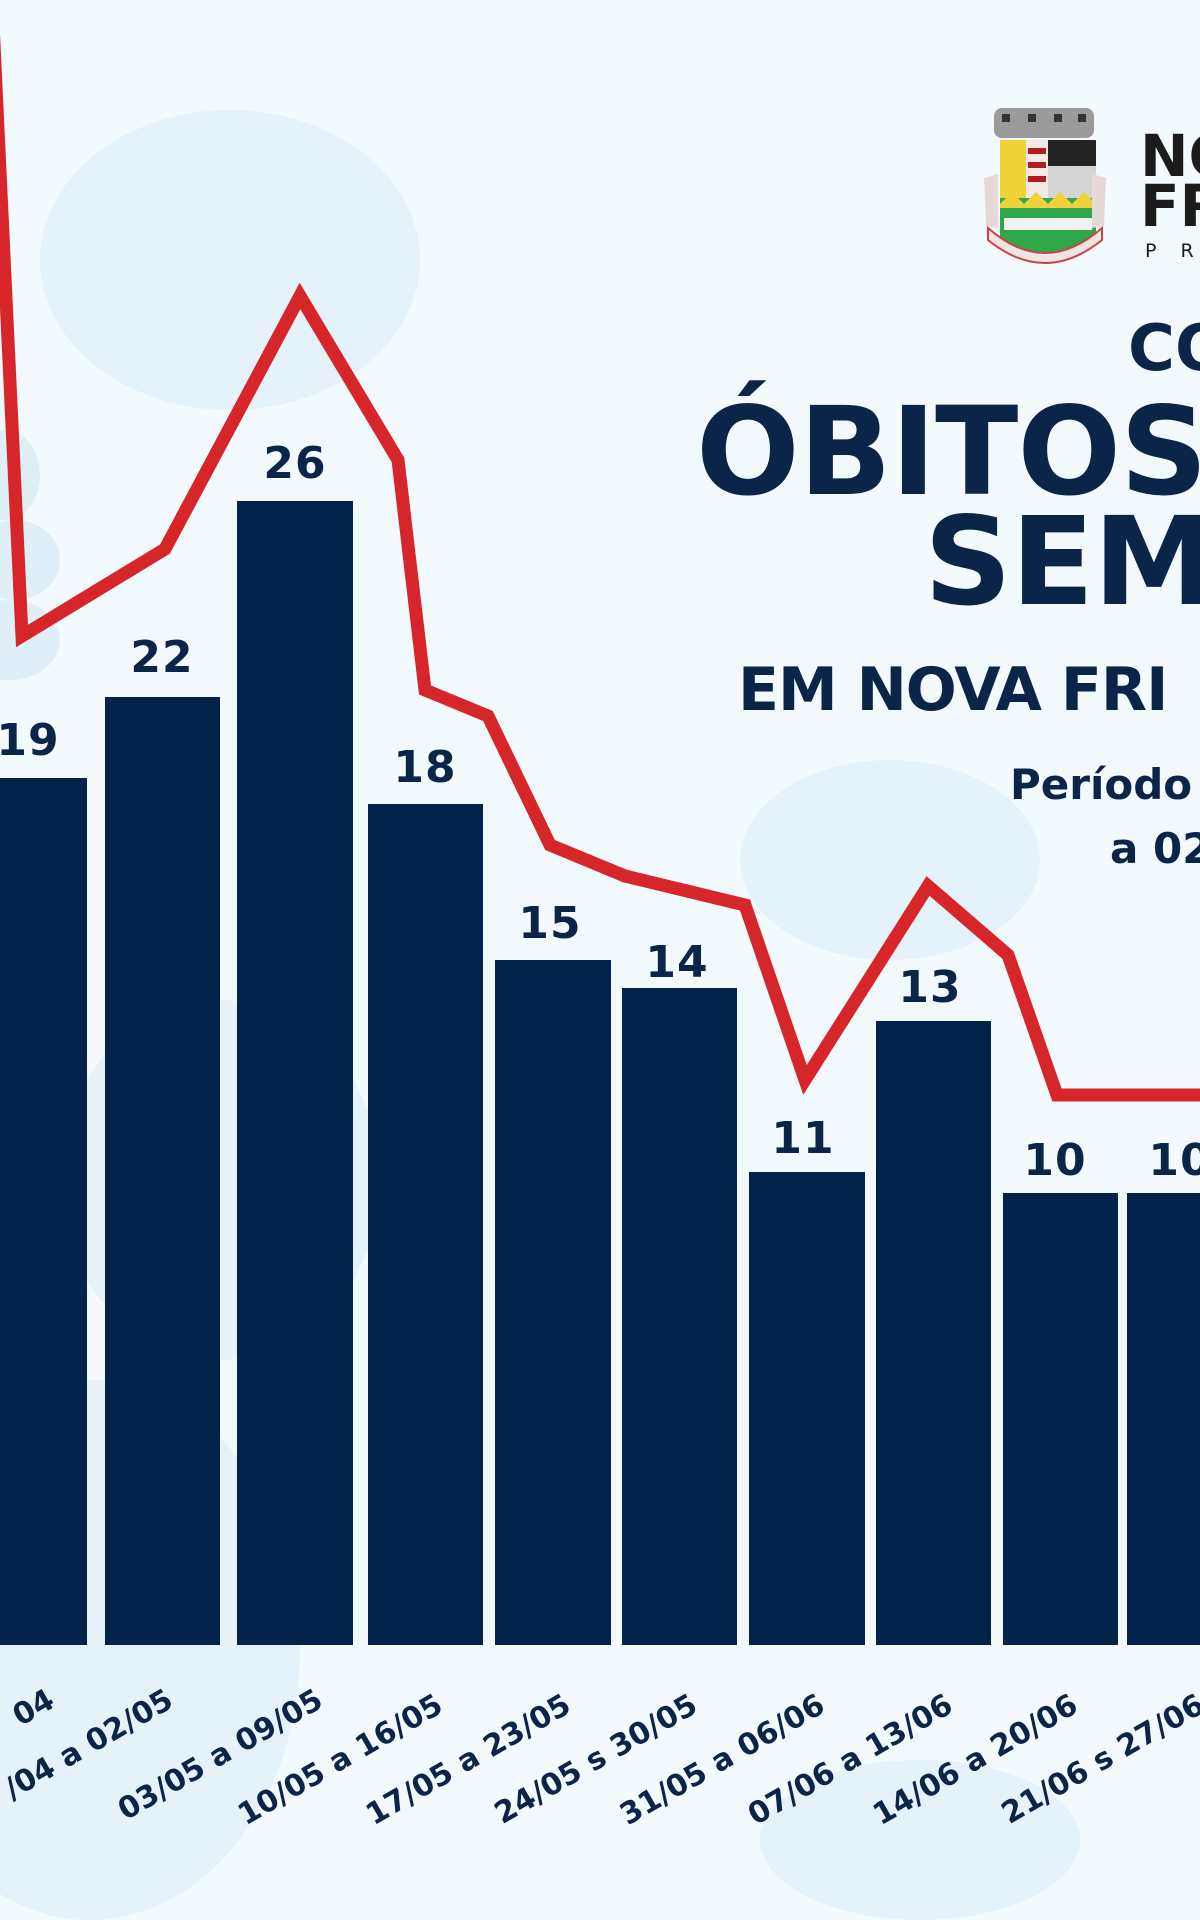 Image resolution: width=1200 pixels, height=1920 pixels. What do you see at coordinates (550, 923) in the screenshot?
I see `bar-value-label: 15` at bounding box center [550, 923].